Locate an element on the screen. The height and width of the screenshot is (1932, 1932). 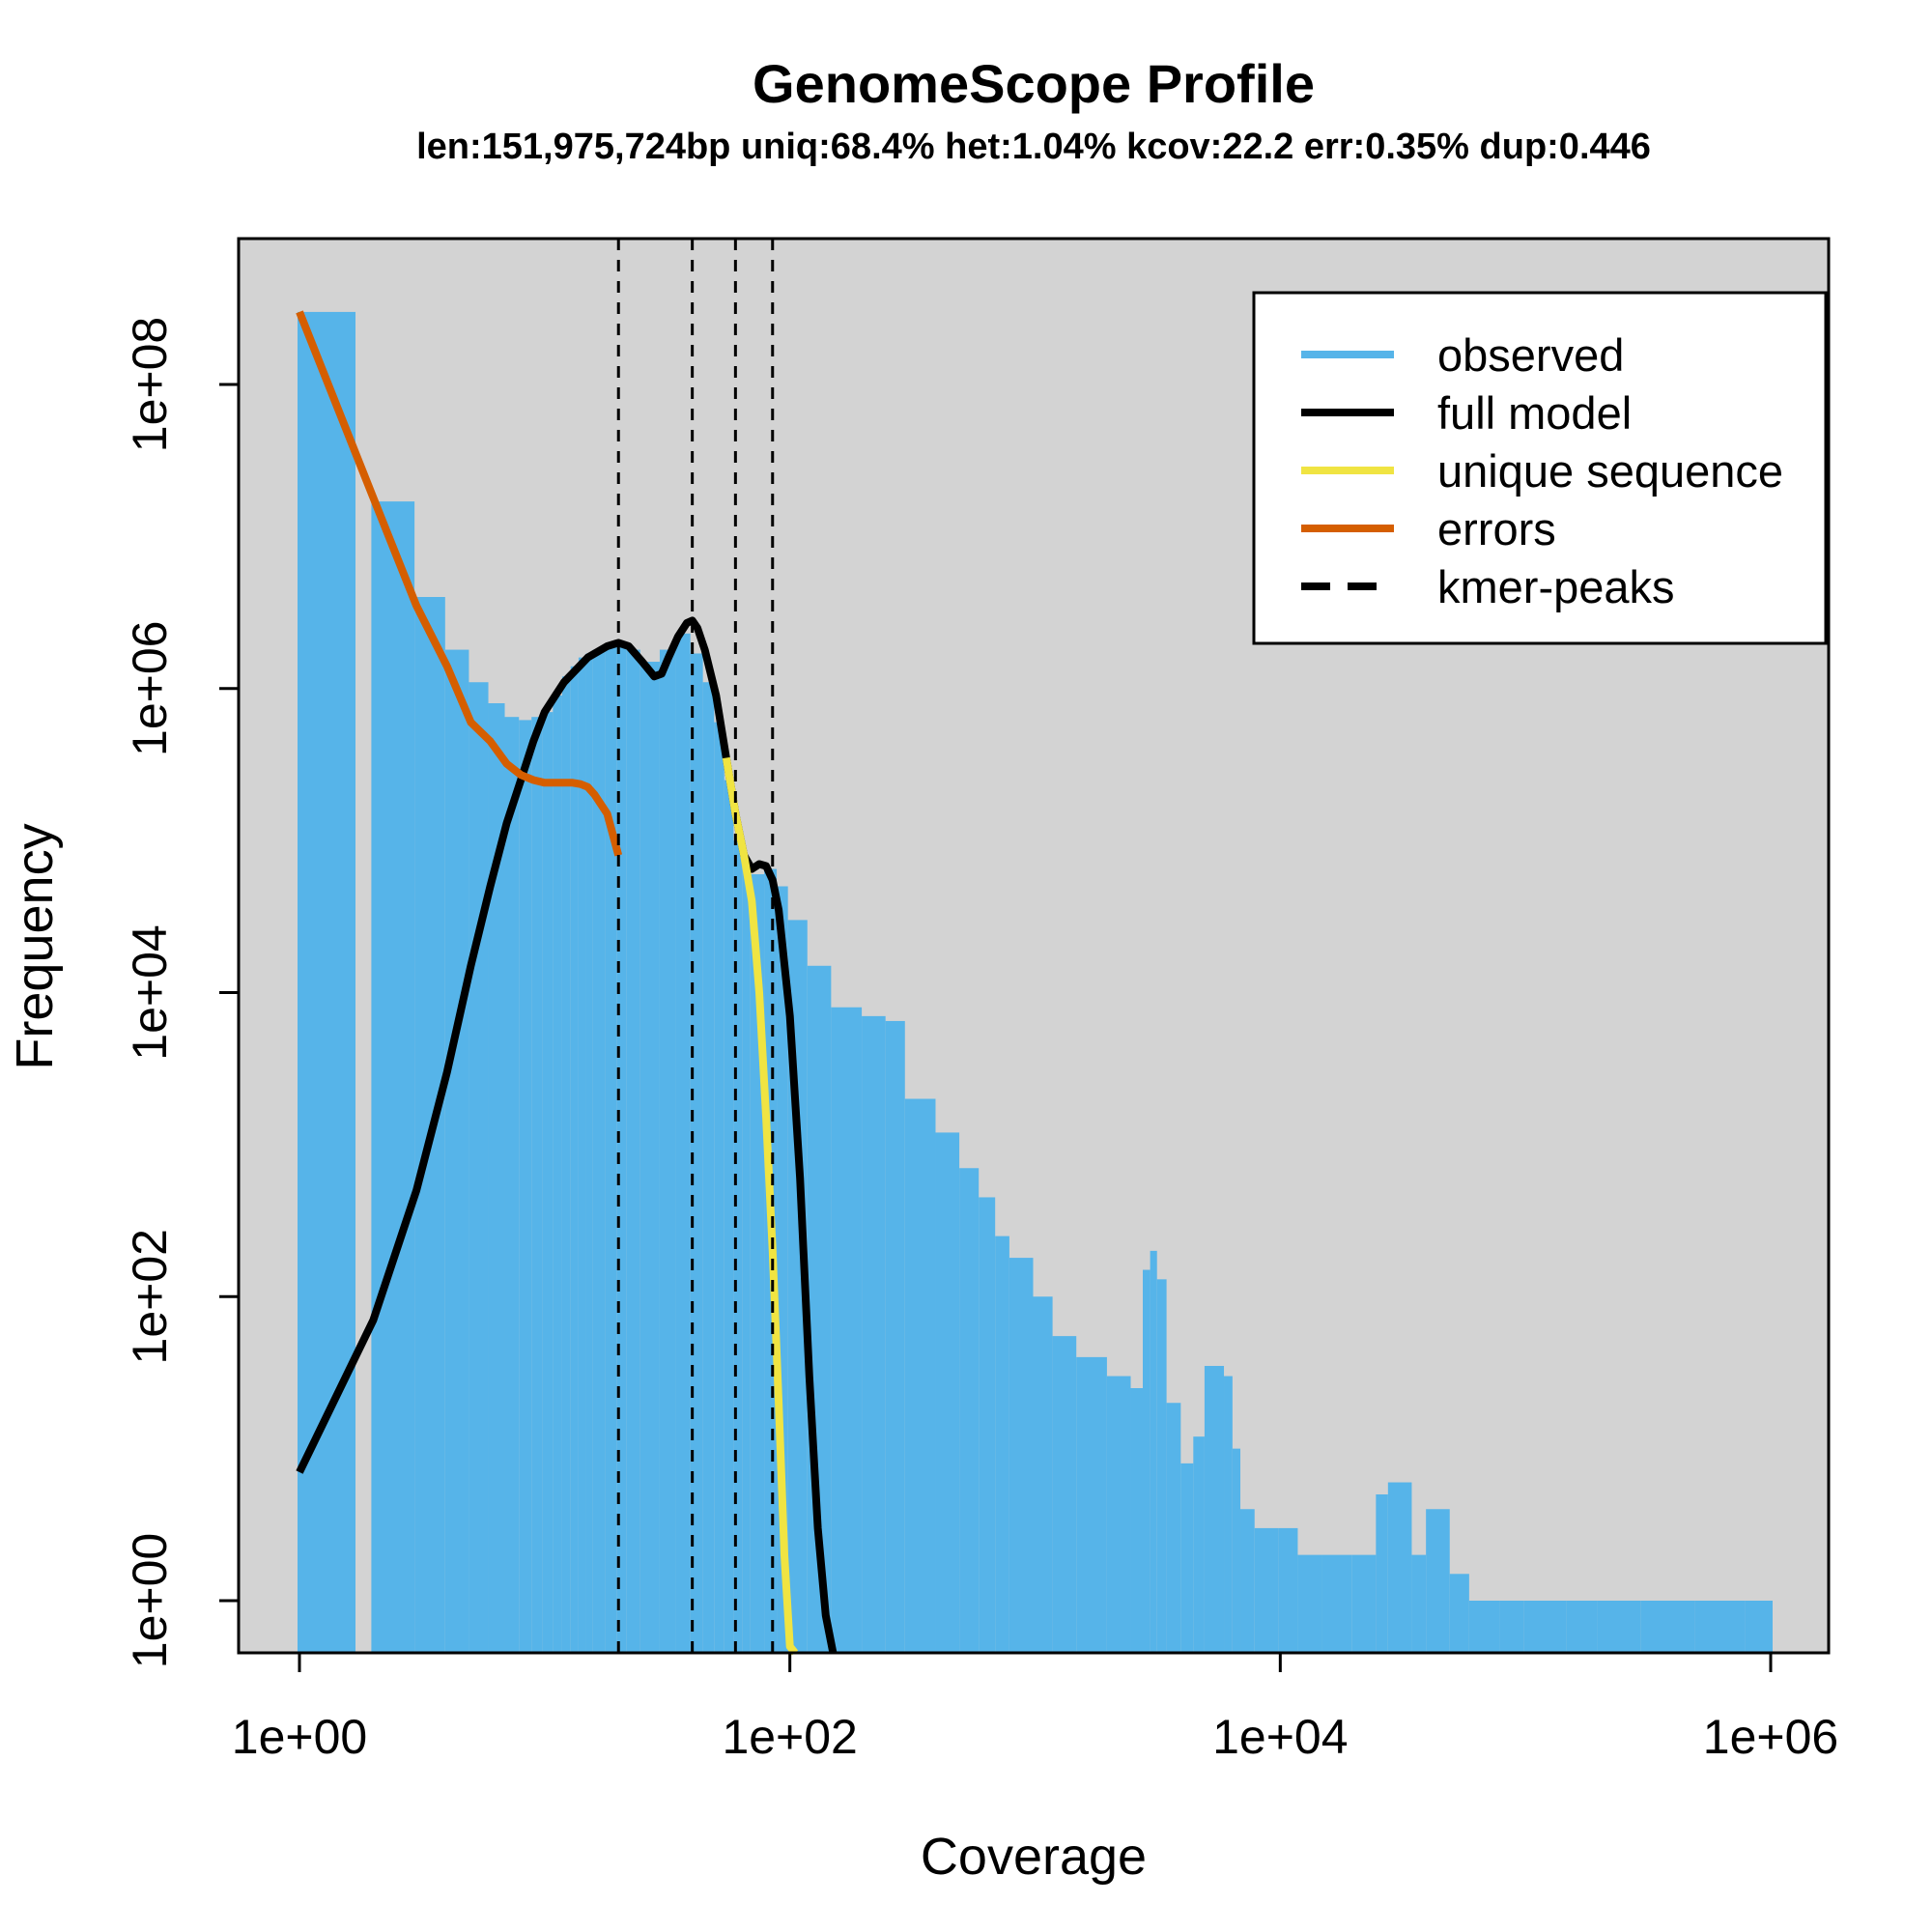
kmer-peak-lines is located at coordinates (695, 946).